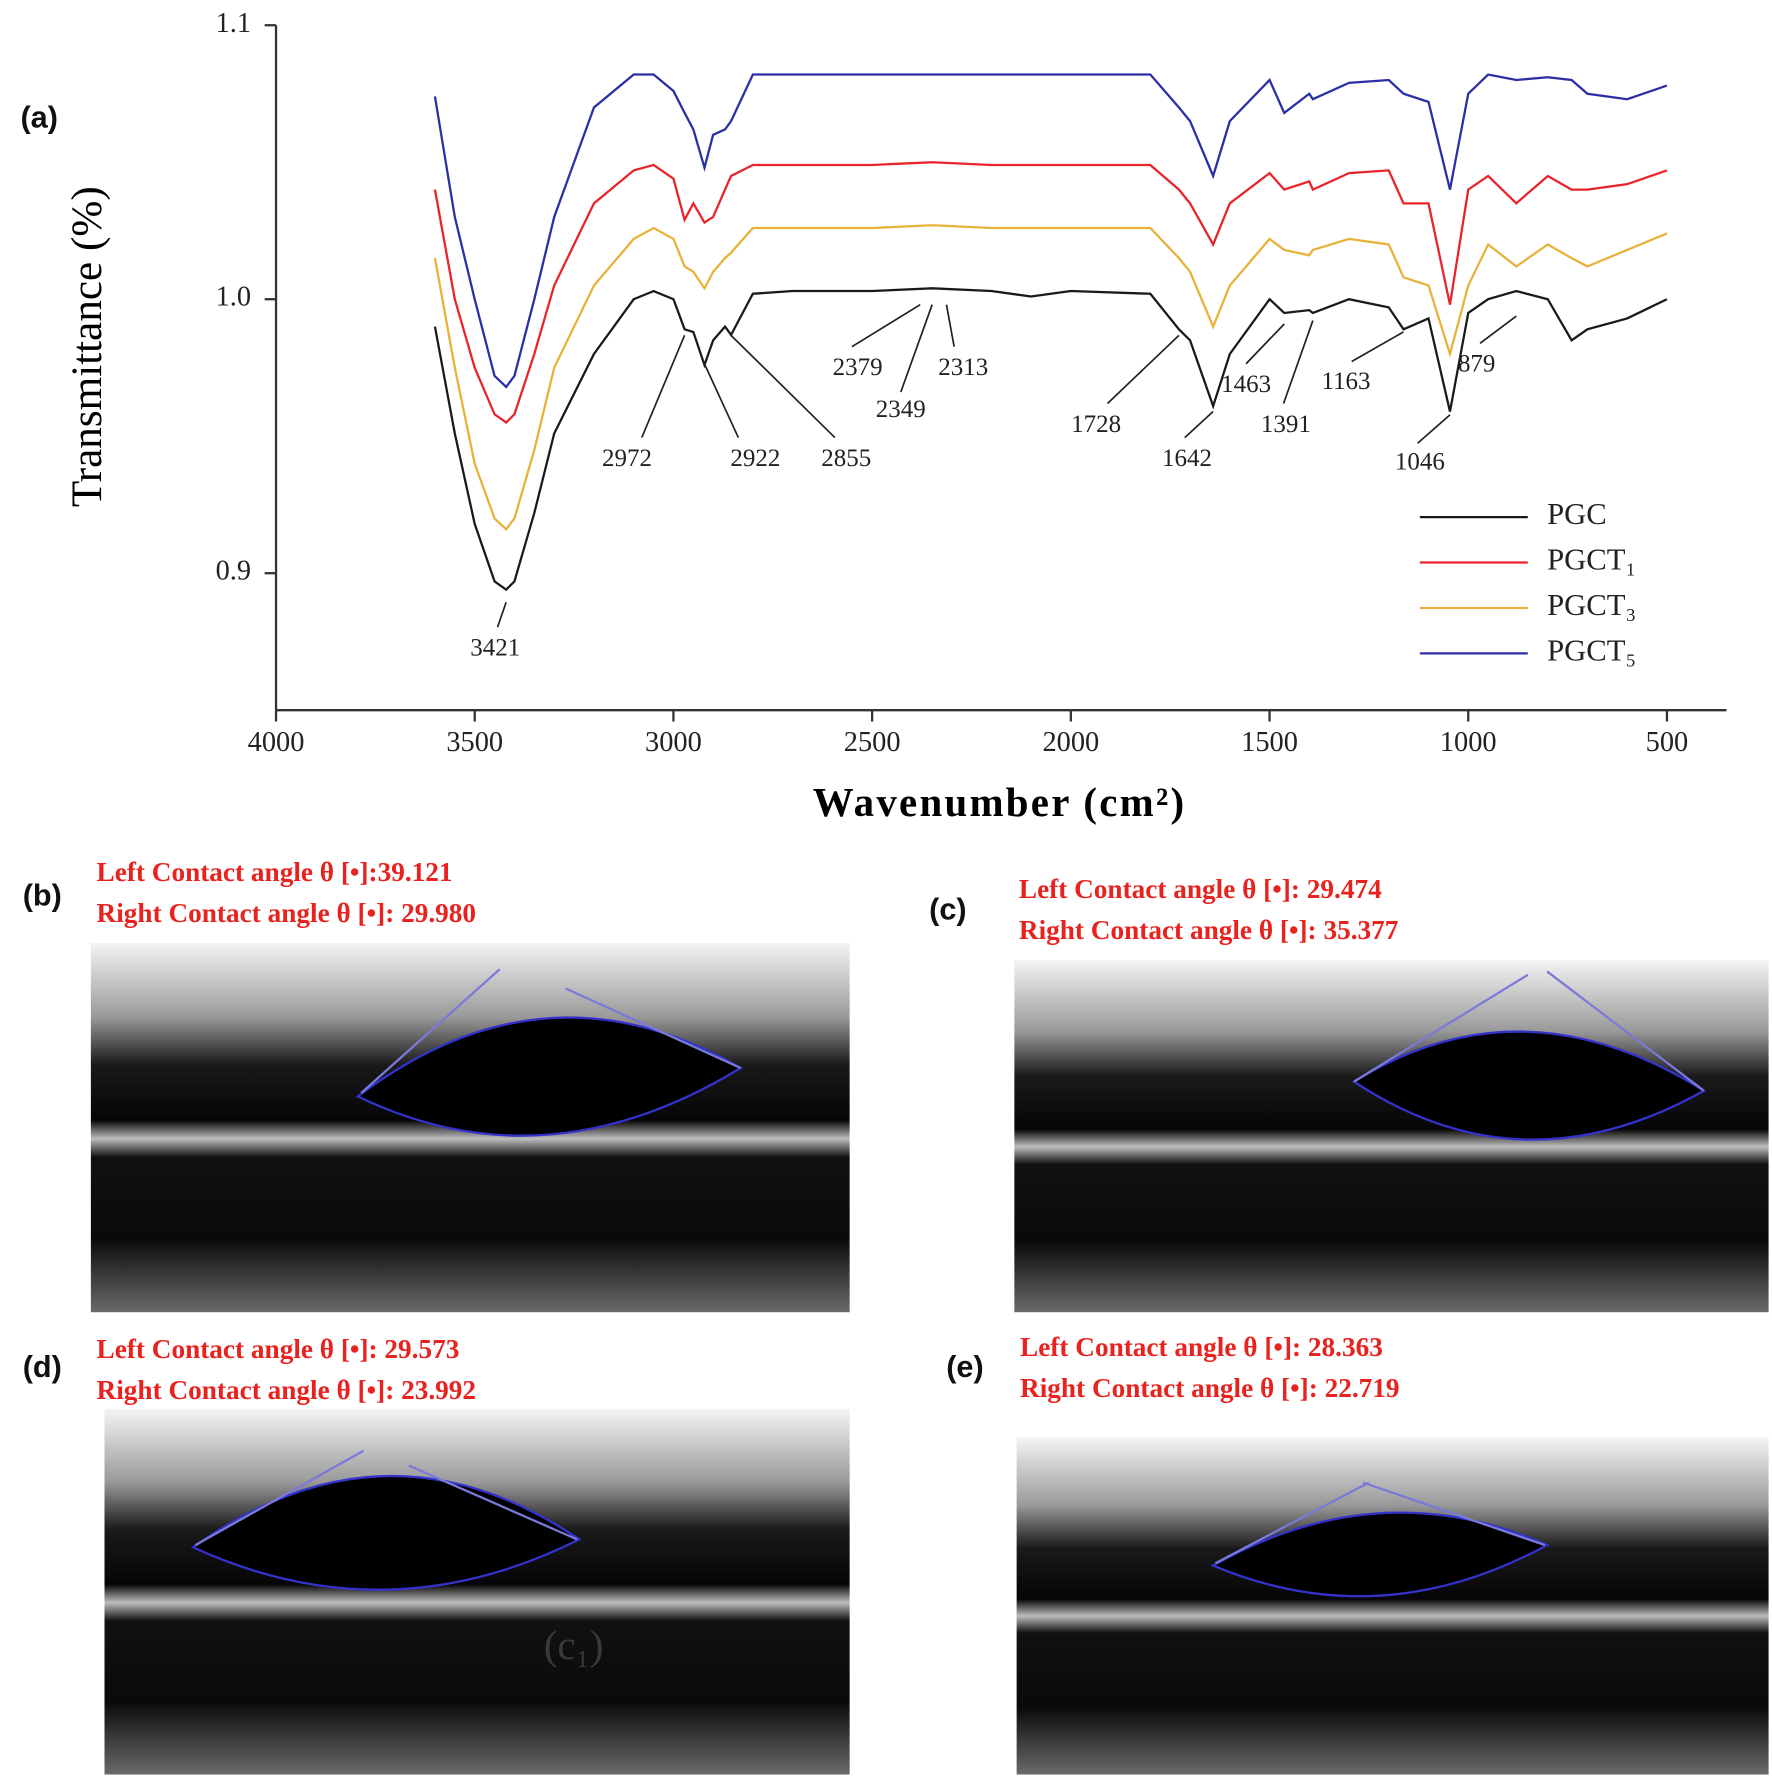 The image size is (1772, 1785). Describe the element at coordinates (1096, 424) in the screenshot. I see `peak-label: 1728` at that location.